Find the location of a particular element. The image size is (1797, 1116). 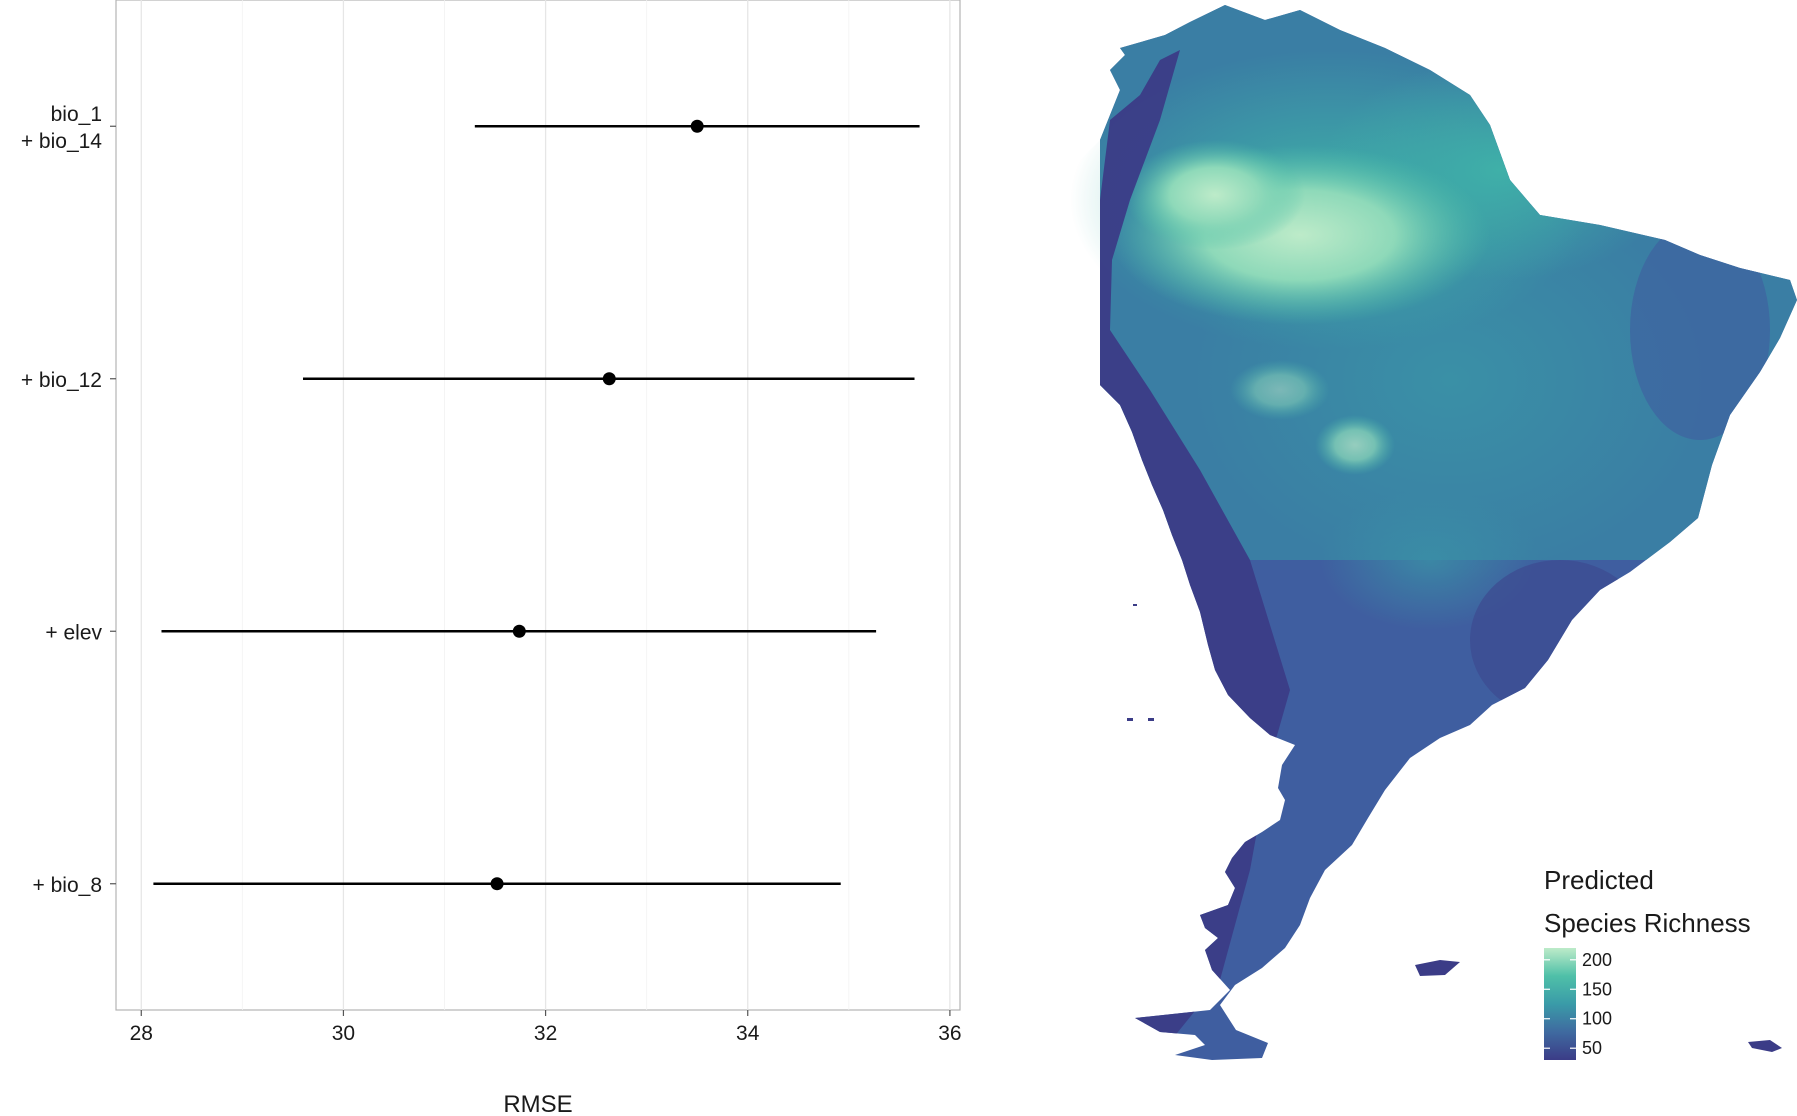

legend-tick-label: 100 is located at coordinates (1597, 1019).